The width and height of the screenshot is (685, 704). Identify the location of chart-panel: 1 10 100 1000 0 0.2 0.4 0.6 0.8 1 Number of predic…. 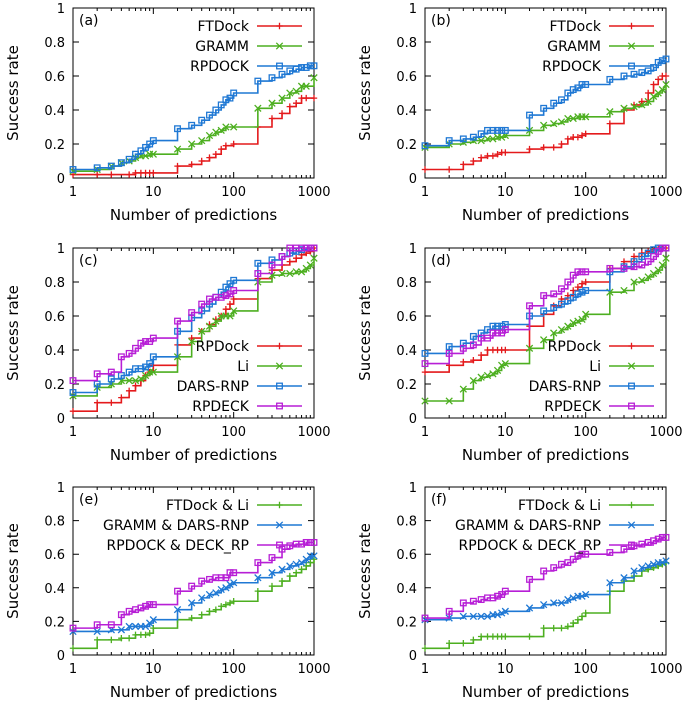
(167, 591).